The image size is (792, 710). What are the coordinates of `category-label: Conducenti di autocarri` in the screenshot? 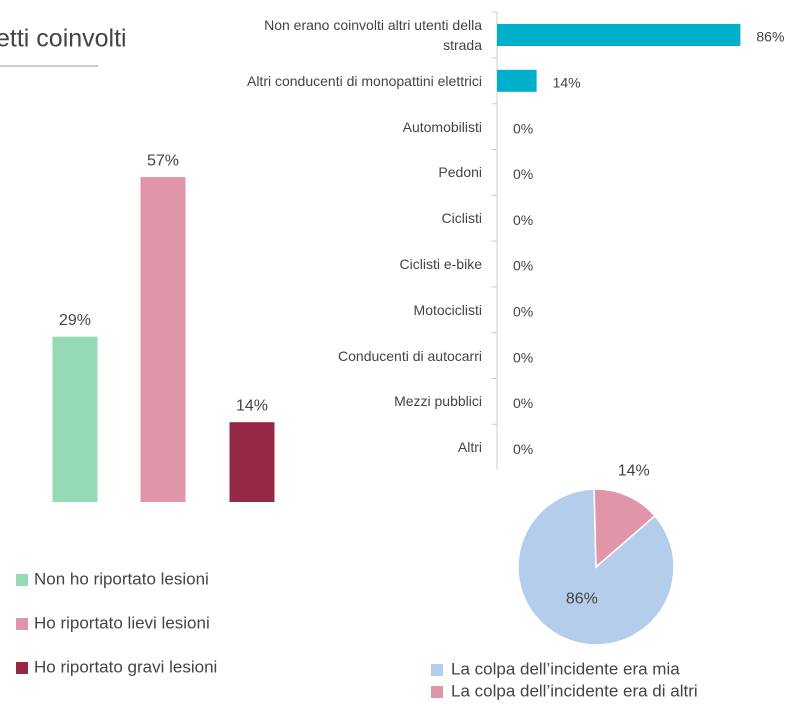 It's located at (410, 355).